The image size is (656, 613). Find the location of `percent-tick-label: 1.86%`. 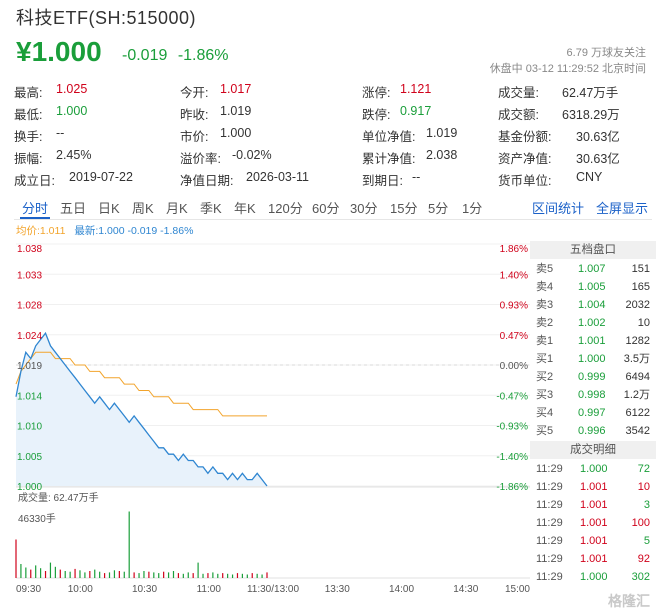

percent-tick-label: 1.86% is located at coordinates (514, 249).